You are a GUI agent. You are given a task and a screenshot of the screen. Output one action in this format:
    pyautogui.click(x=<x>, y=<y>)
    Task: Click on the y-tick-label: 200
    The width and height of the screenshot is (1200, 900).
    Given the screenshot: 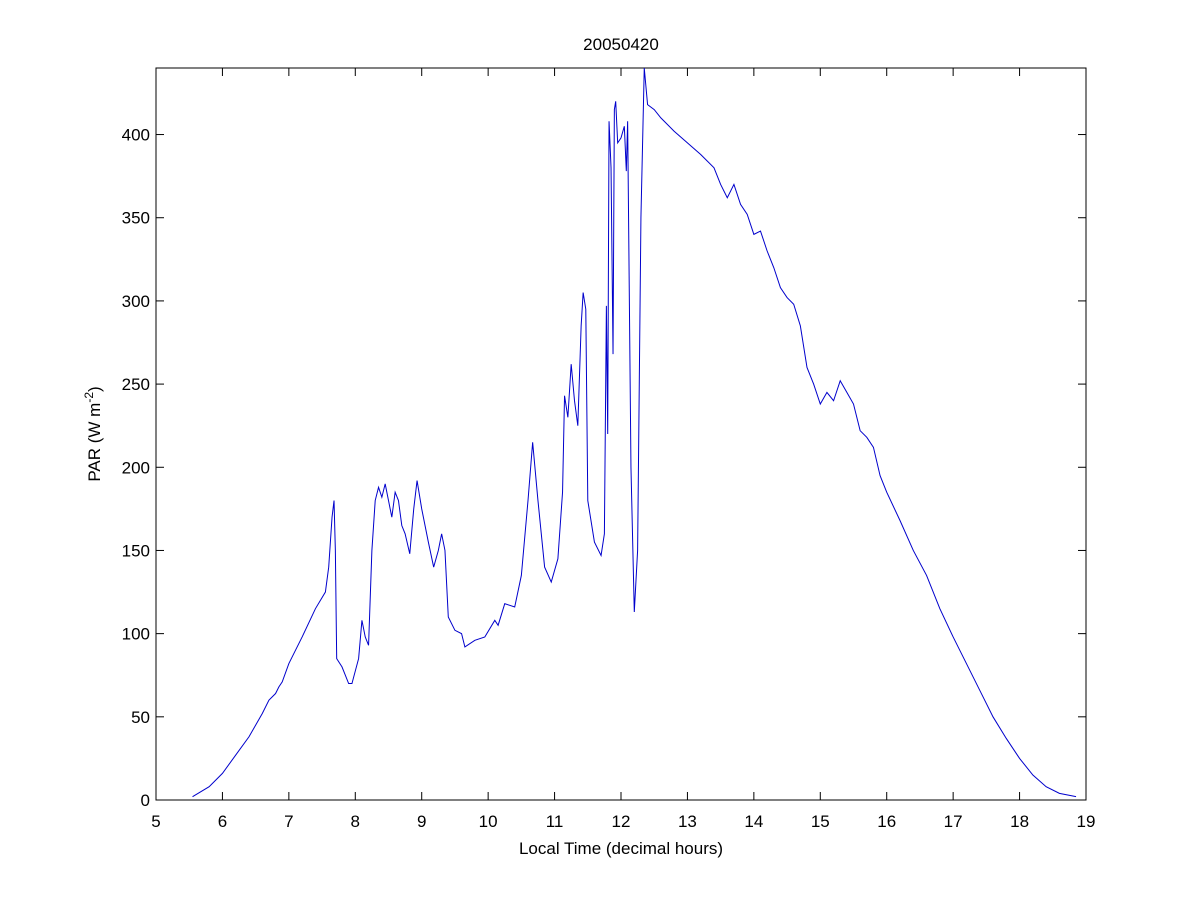 What is the action you would take?
    pyautogui.click(x=136, y=467)
    